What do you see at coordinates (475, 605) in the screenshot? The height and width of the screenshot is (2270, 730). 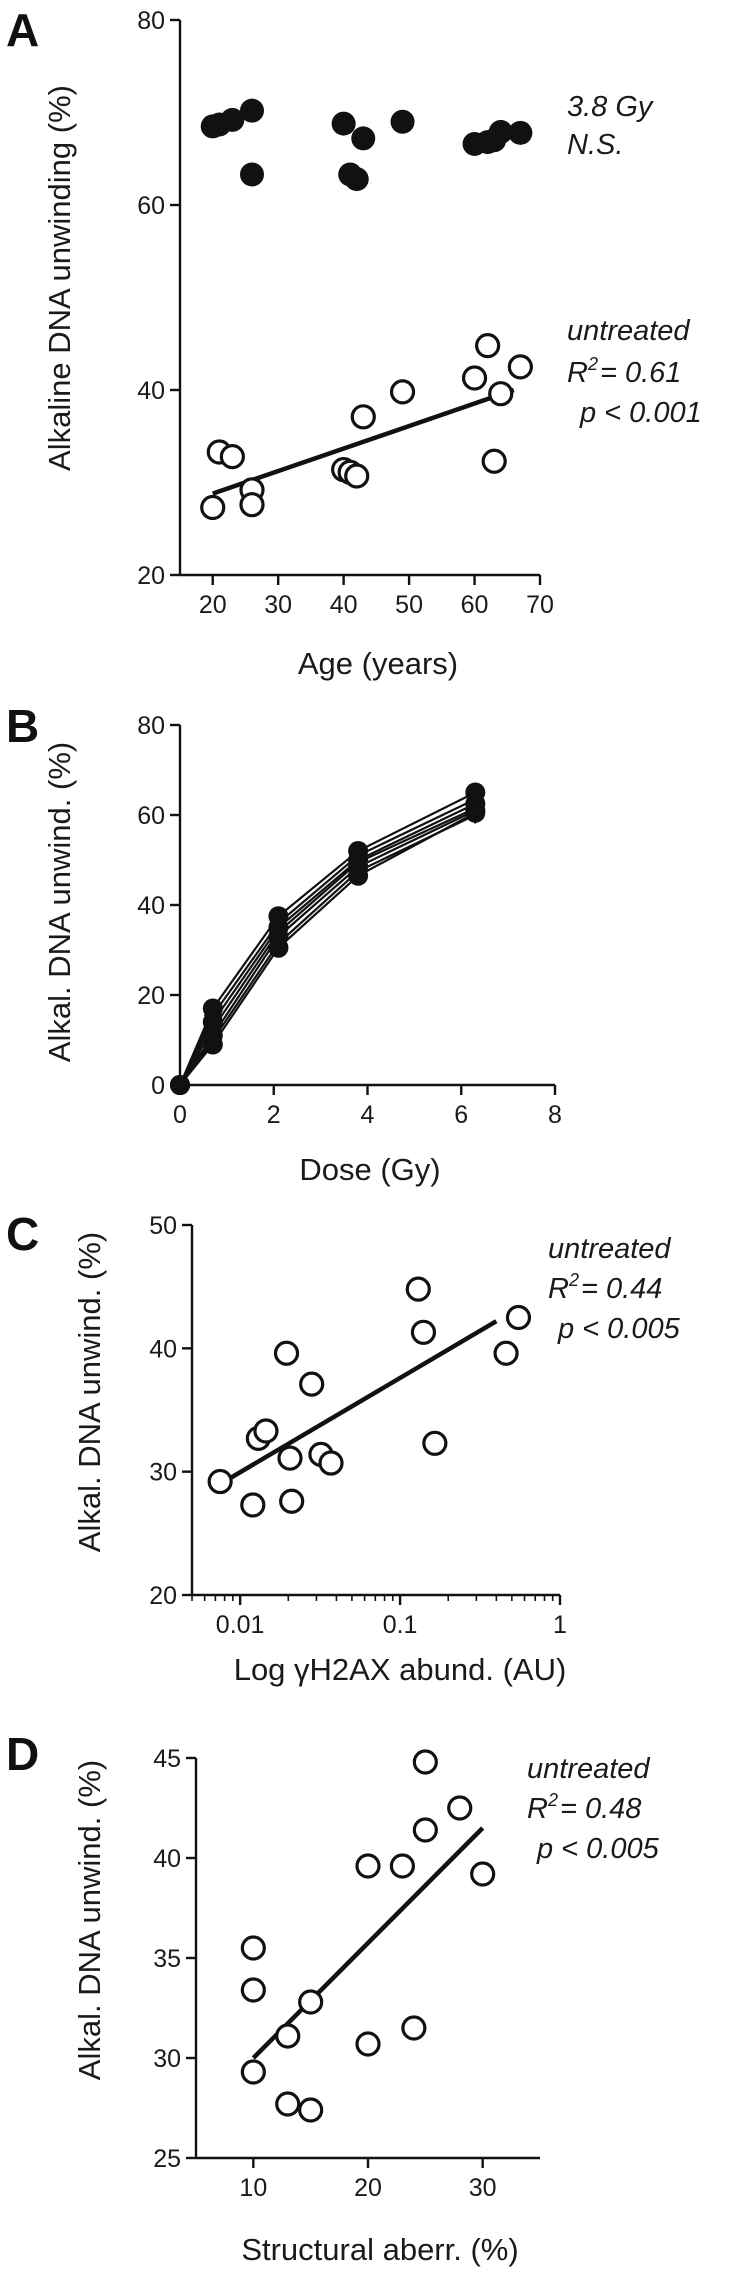 I see `panel-a-x-tick-label: 60` at bounding box center [475, 605].